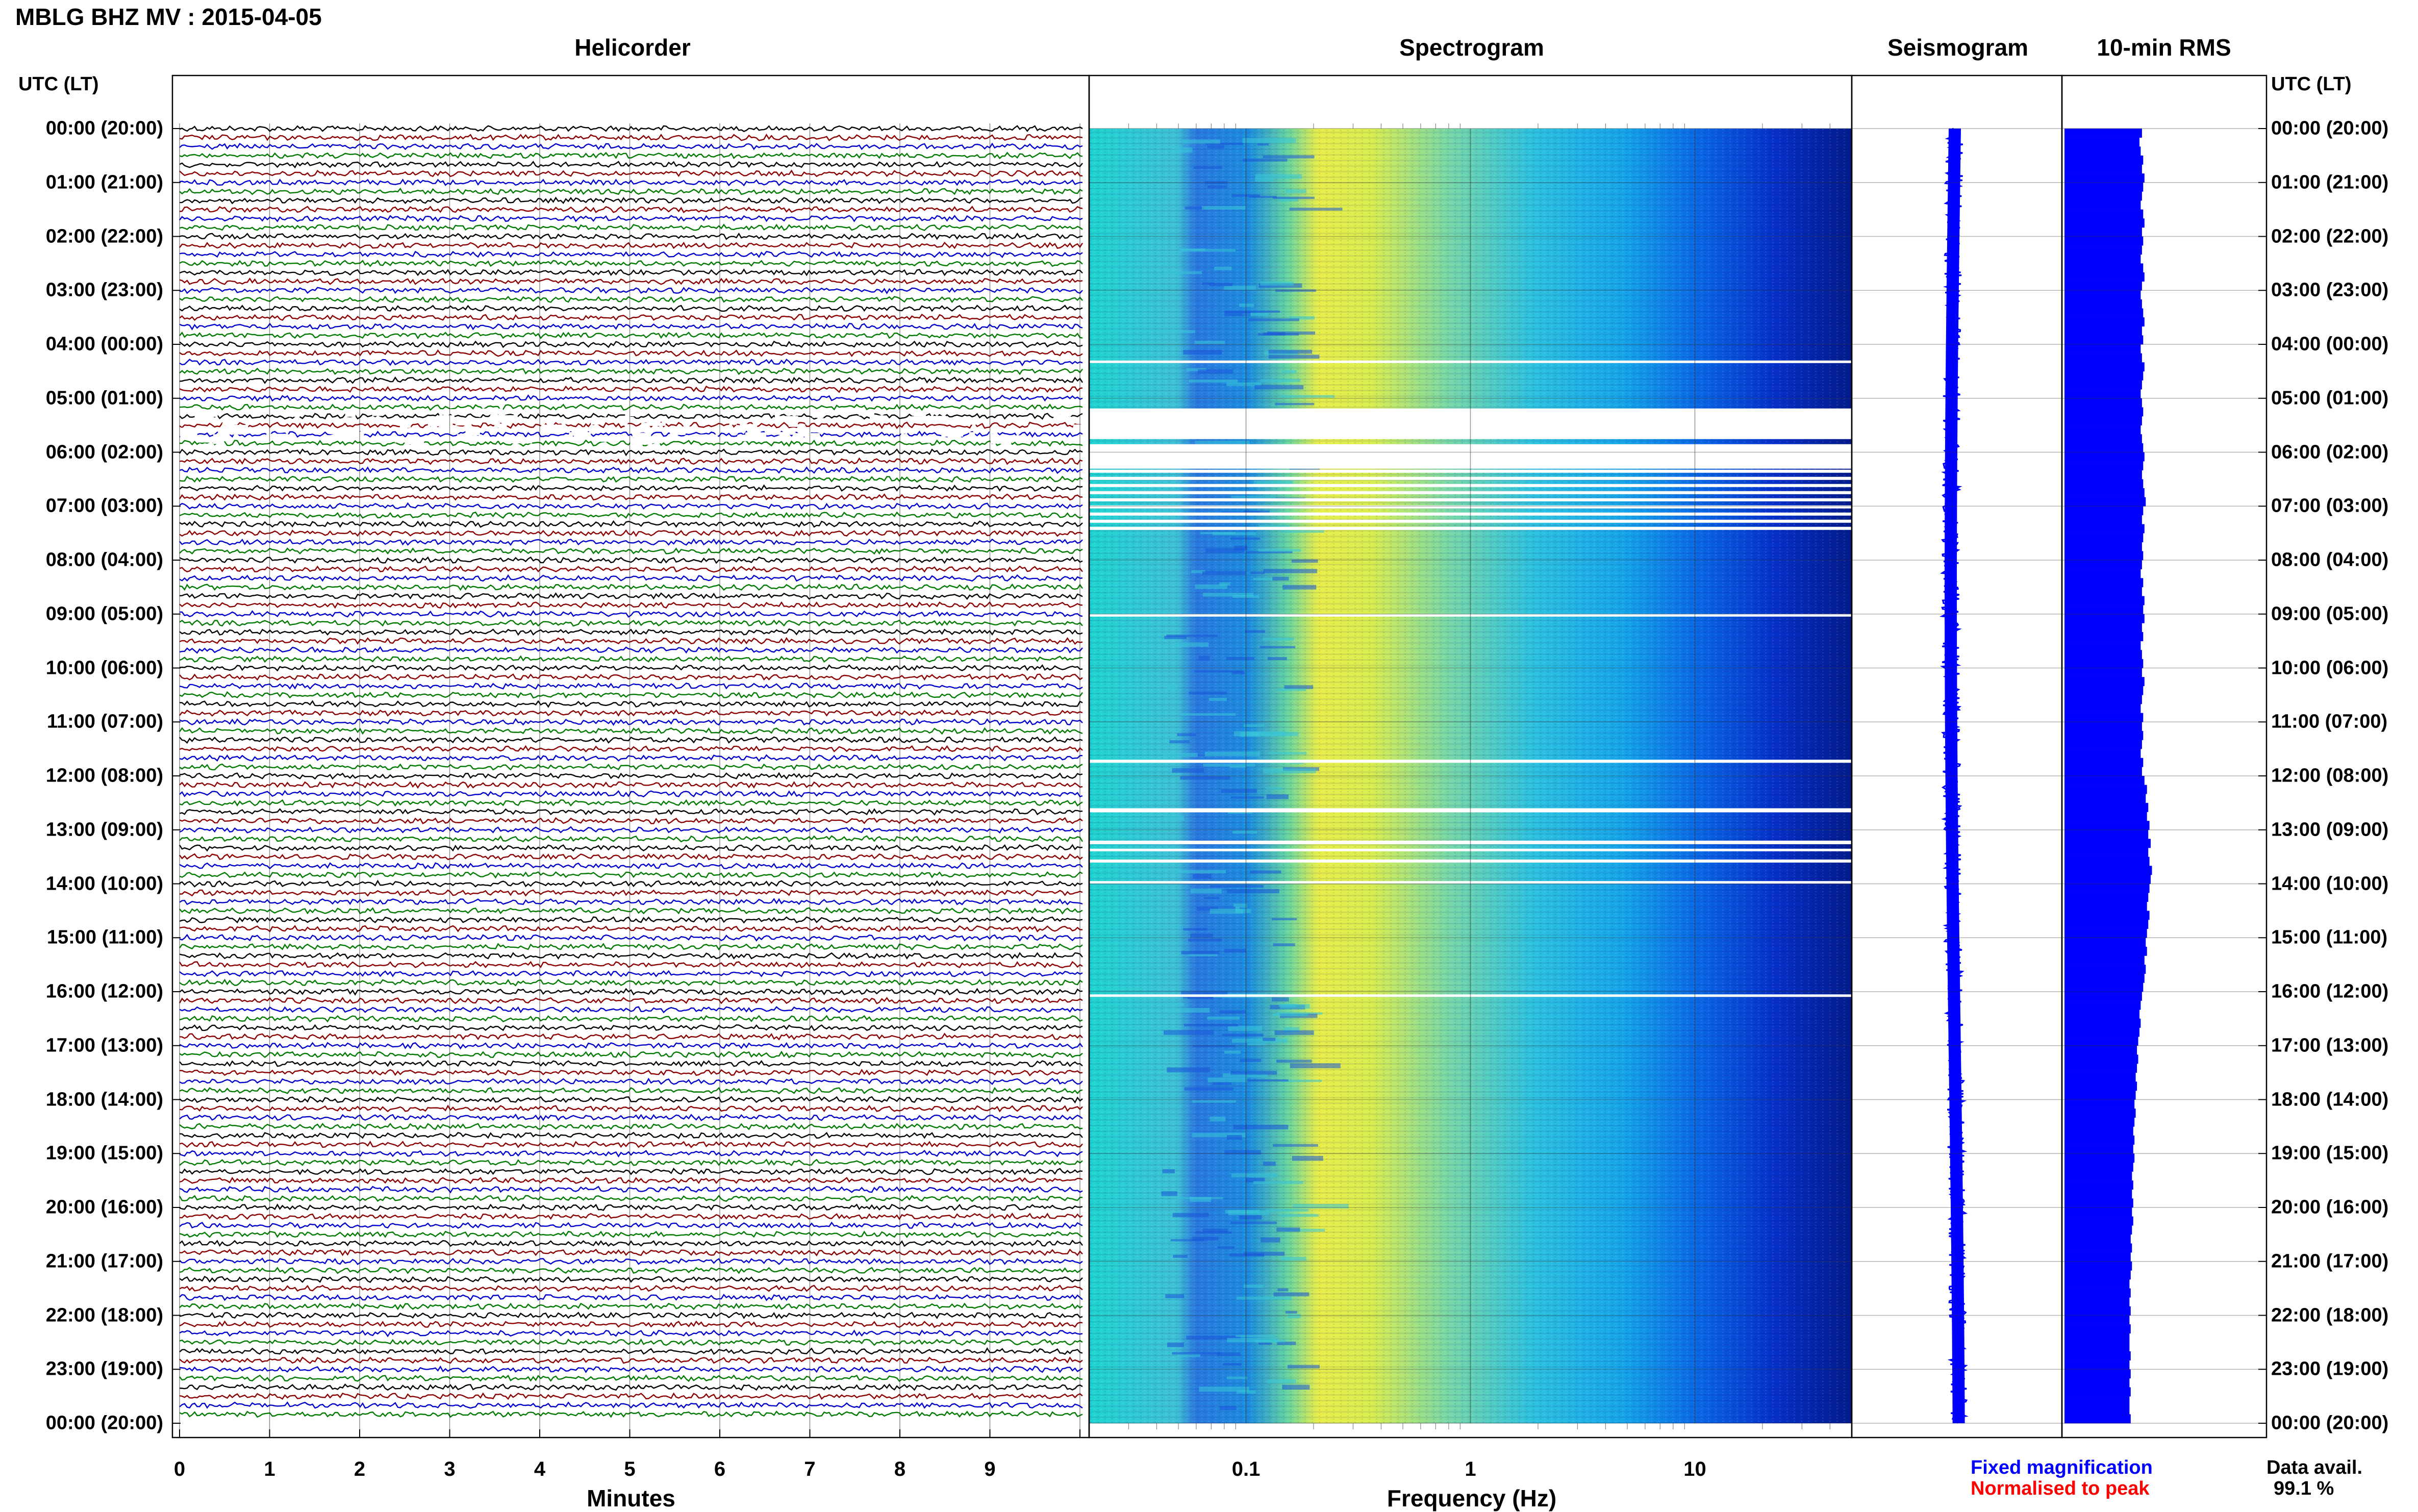  What do you see at coordinates (104, 614) in the screenshot?
I see `time-label-left: 09:00 (05:00)` at bounding box center [104, 614].